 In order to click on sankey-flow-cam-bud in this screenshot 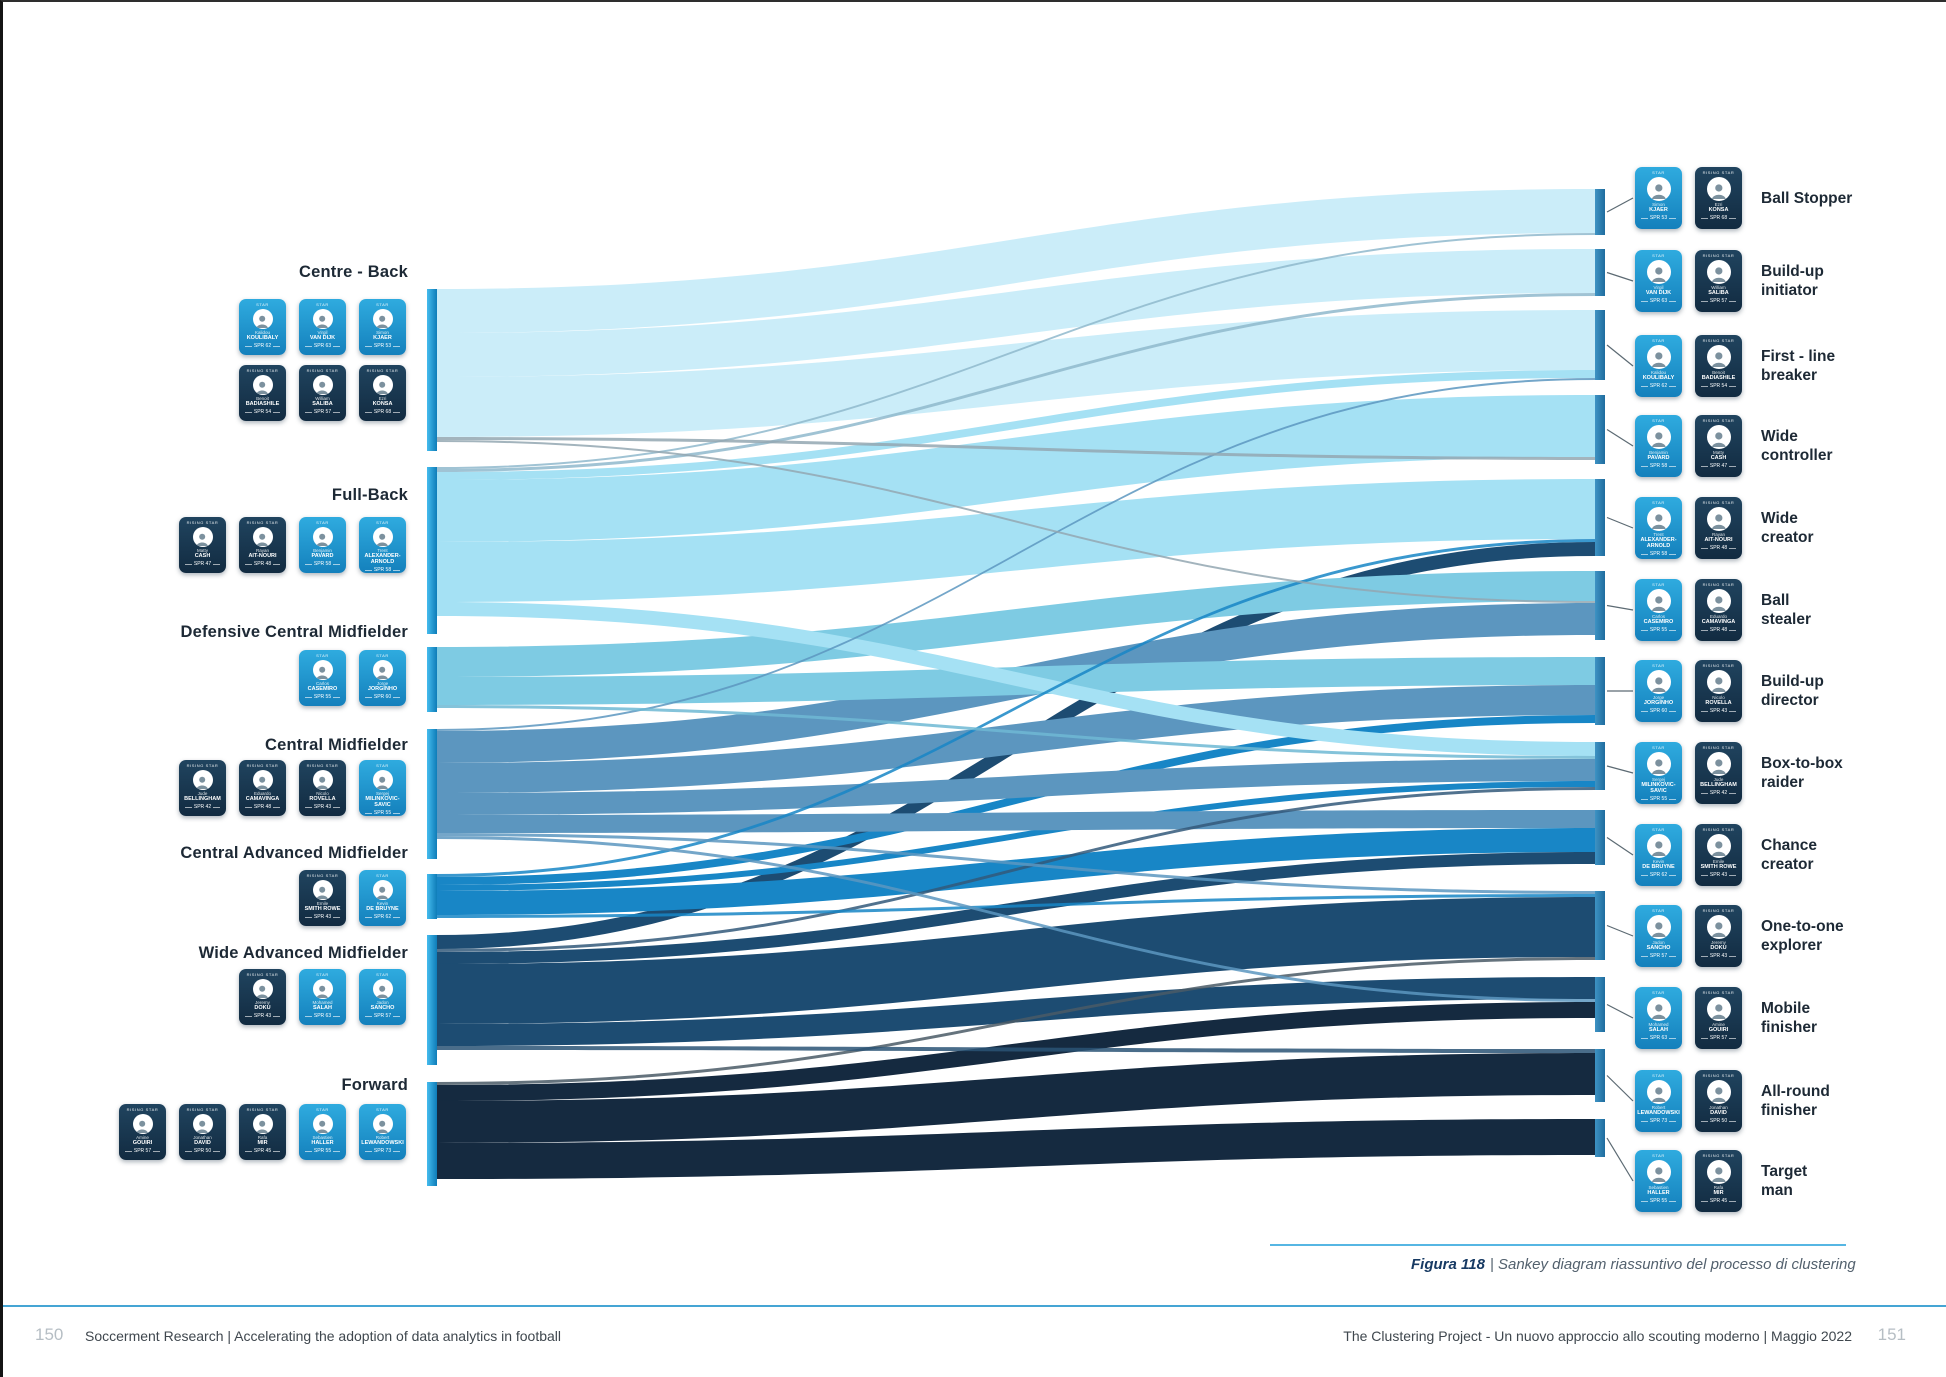, I will do `click(1016, 800)`.